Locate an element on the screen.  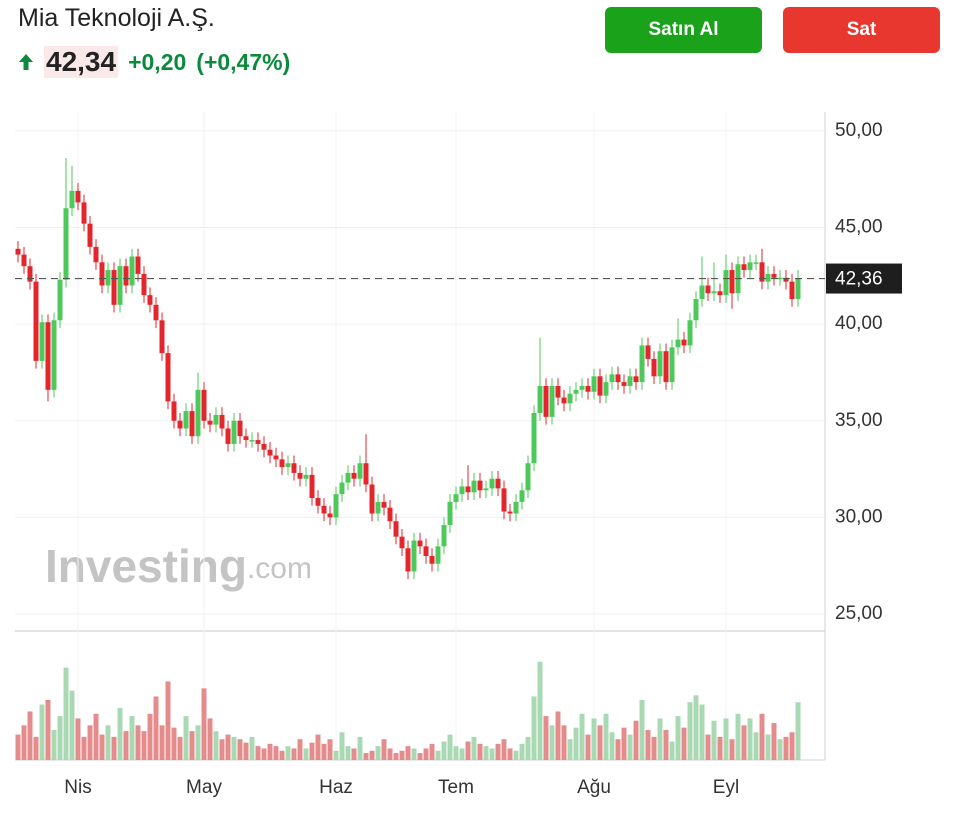
x-tick-label: Ağu is located at coordinates (594, 787).